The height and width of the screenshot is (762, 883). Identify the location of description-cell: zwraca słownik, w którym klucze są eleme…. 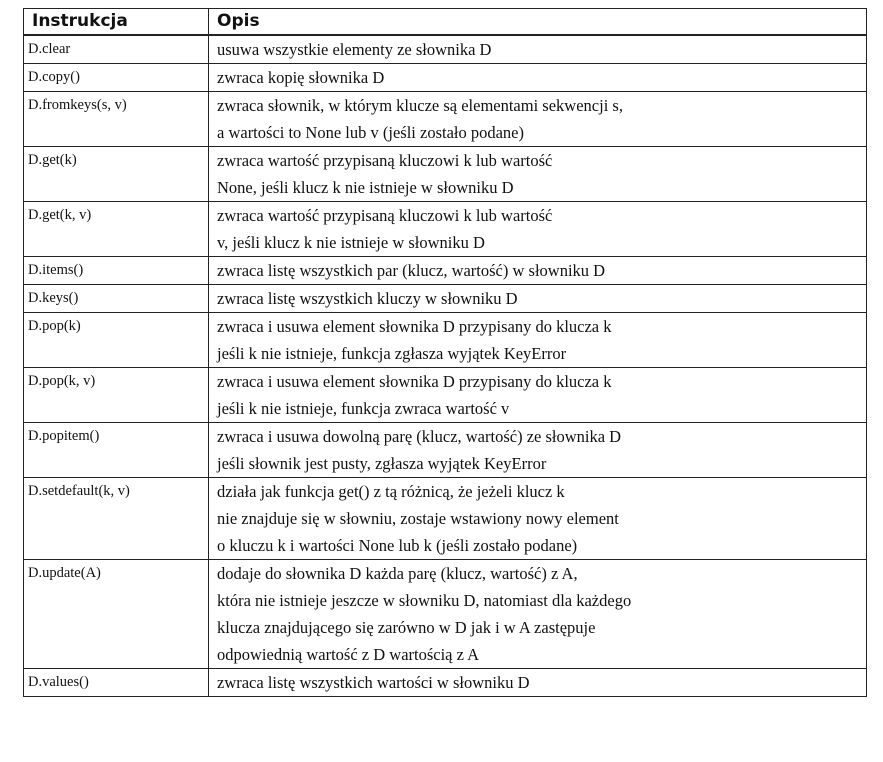
(537, 119).